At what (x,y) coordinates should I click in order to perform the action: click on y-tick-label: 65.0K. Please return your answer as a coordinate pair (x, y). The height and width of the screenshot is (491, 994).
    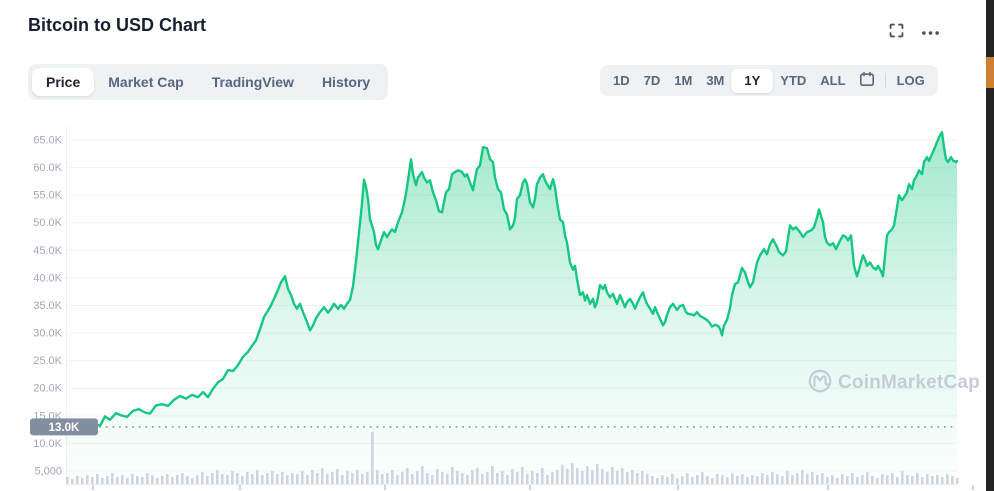
    Looking at the image, I should click on (47, 140).